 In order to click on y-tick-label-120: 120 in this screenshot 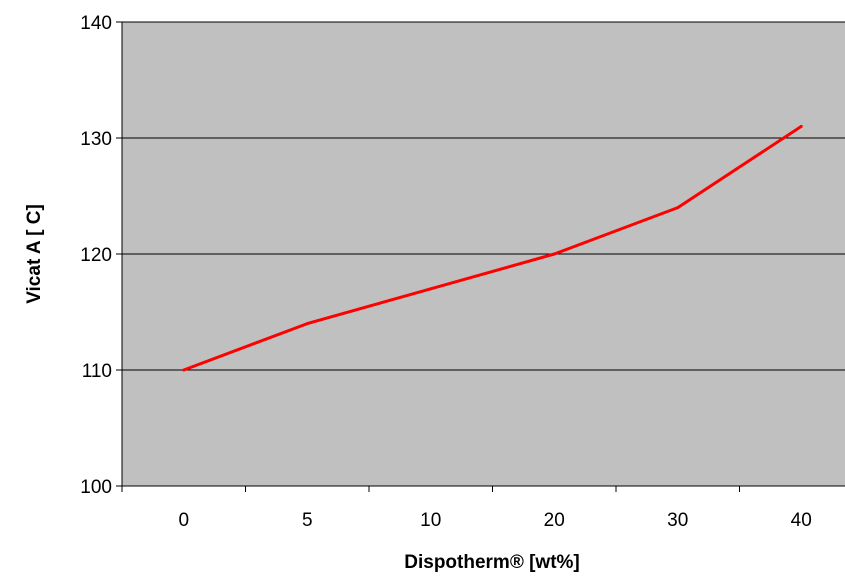, I will do `click(96, 255)`.